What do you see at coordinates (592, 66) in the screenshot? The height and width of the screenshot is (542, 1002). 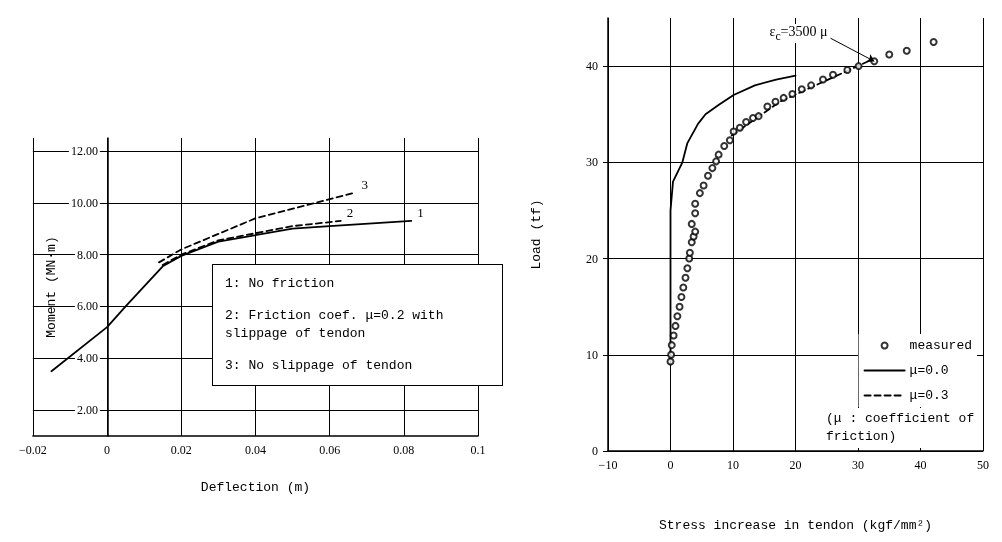 I see `y-tick-label: 40` at bounding box center [592, 66].